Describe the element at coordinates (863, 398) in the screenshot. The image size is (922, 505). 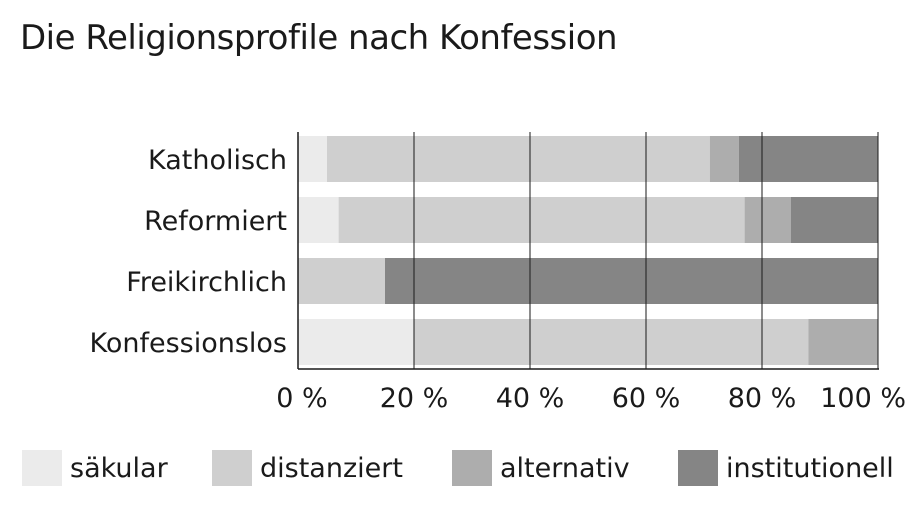
I see `x-tick-label-100: 100 %` at that location.